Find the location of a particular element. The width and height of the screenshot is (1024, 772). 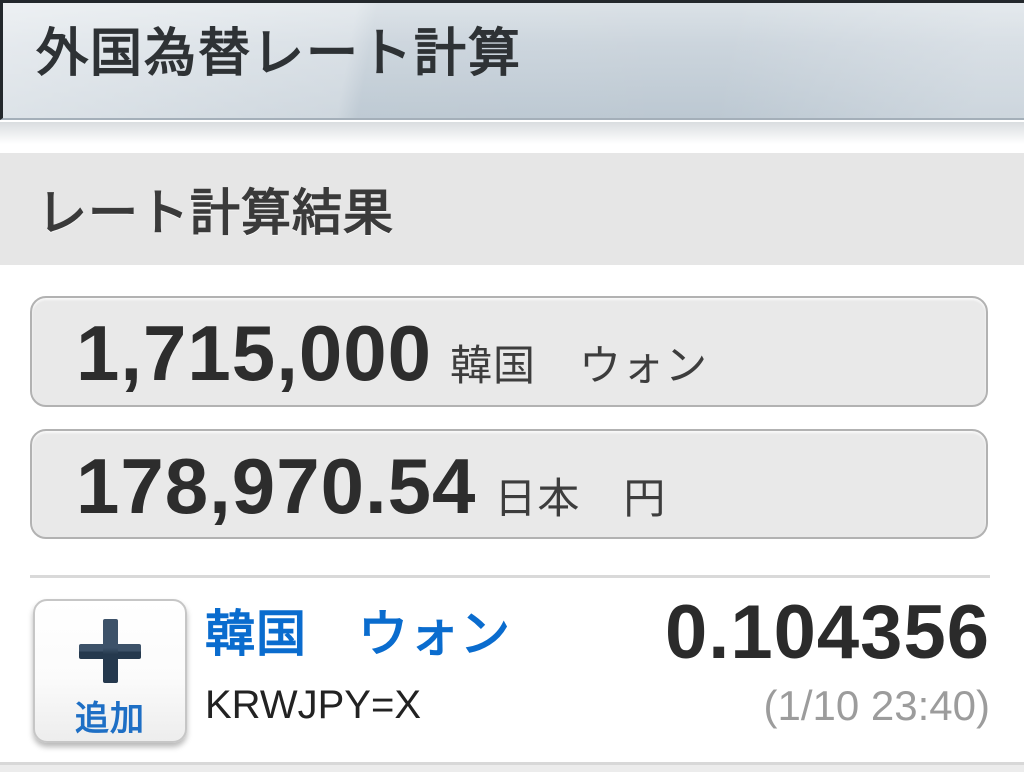

source-currency-label: 韓国 ウォン is located at coordinates (579, 365).